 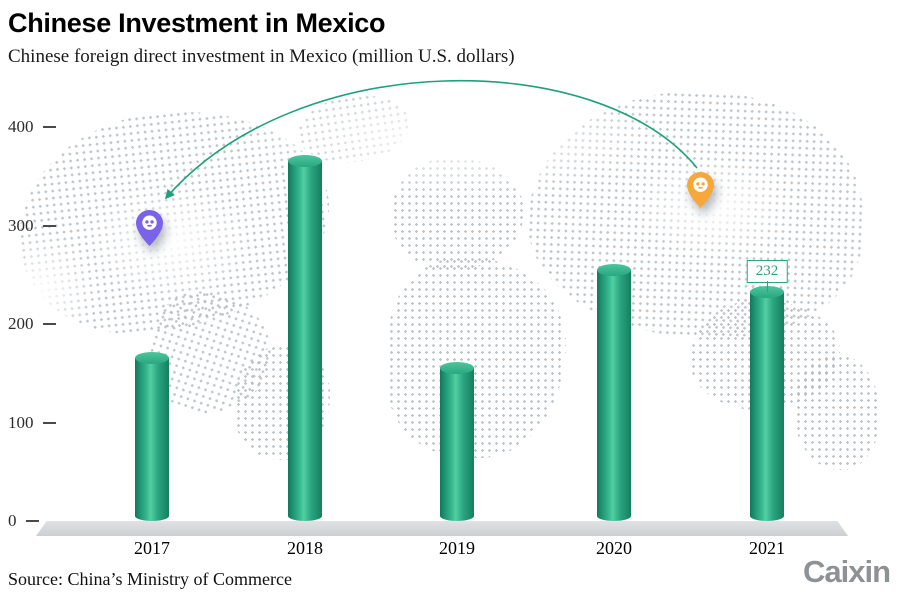 What do you see at coordinates (477, 358) in the screenshot?
I see `map-continent-africa` at bounding box center [477, 358].